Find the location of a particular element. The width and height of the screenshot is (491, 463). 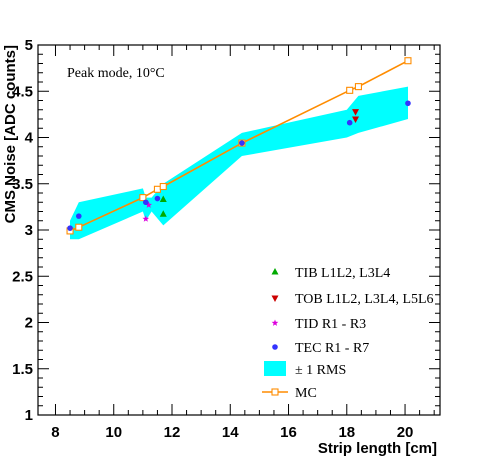

legend-label: MC is located at coordinates (306, 393).